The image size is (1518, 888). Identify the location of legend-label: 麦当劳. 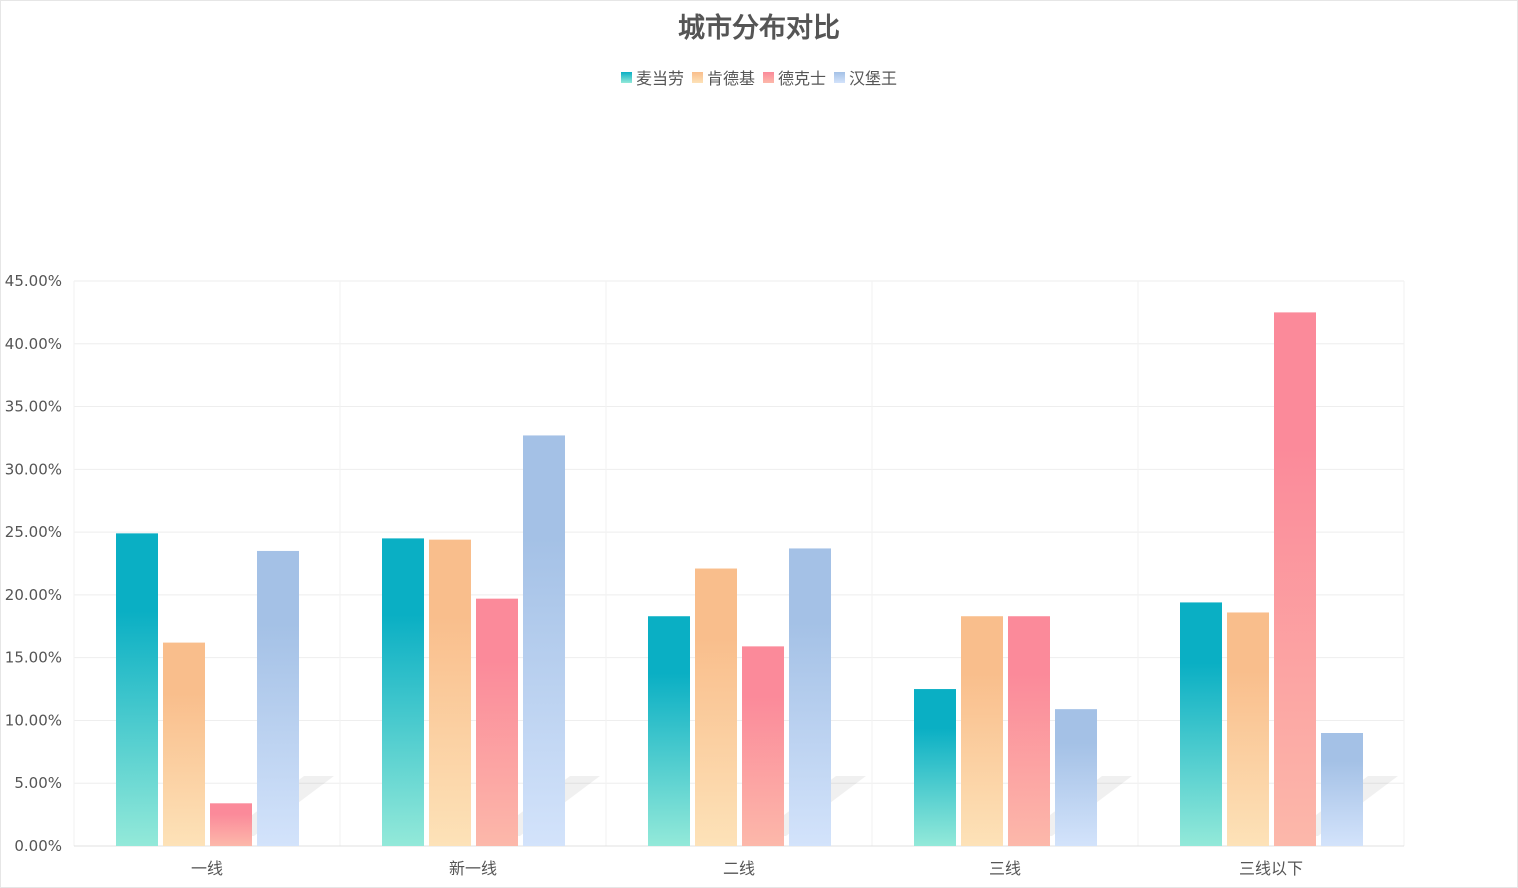
(659, 78).